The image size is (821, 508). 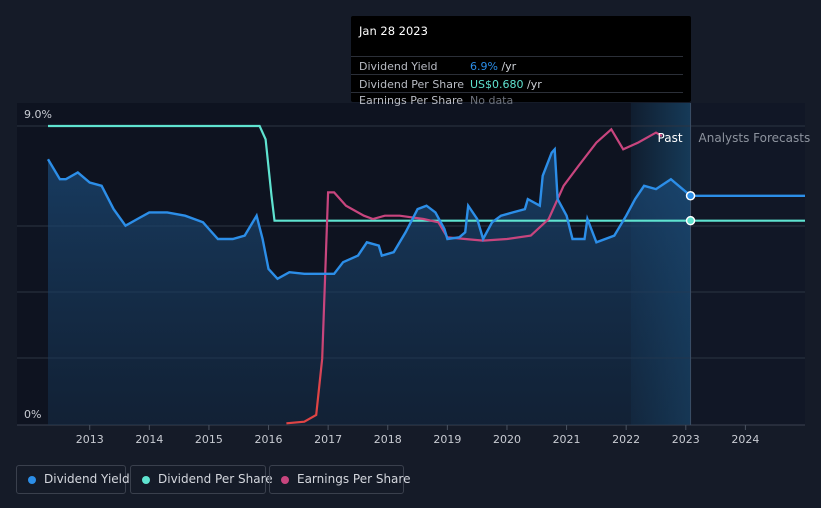 I want to click on x-tick-label: 2016, so click(x=269, y=439).